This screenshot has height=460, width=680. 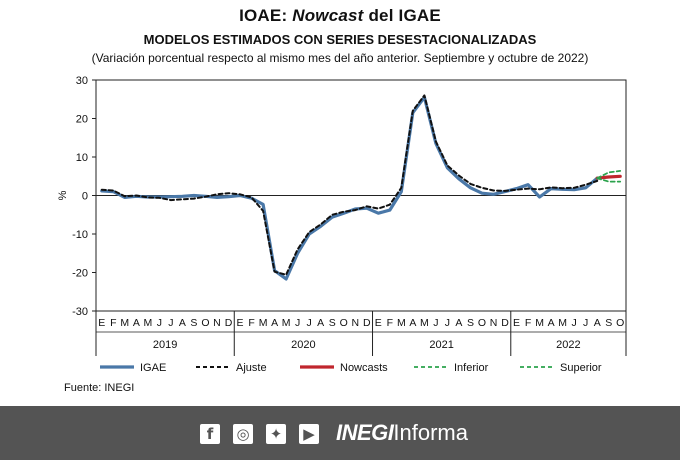 I want to click on y-tick-label: 0, so click(x=85, y=197).